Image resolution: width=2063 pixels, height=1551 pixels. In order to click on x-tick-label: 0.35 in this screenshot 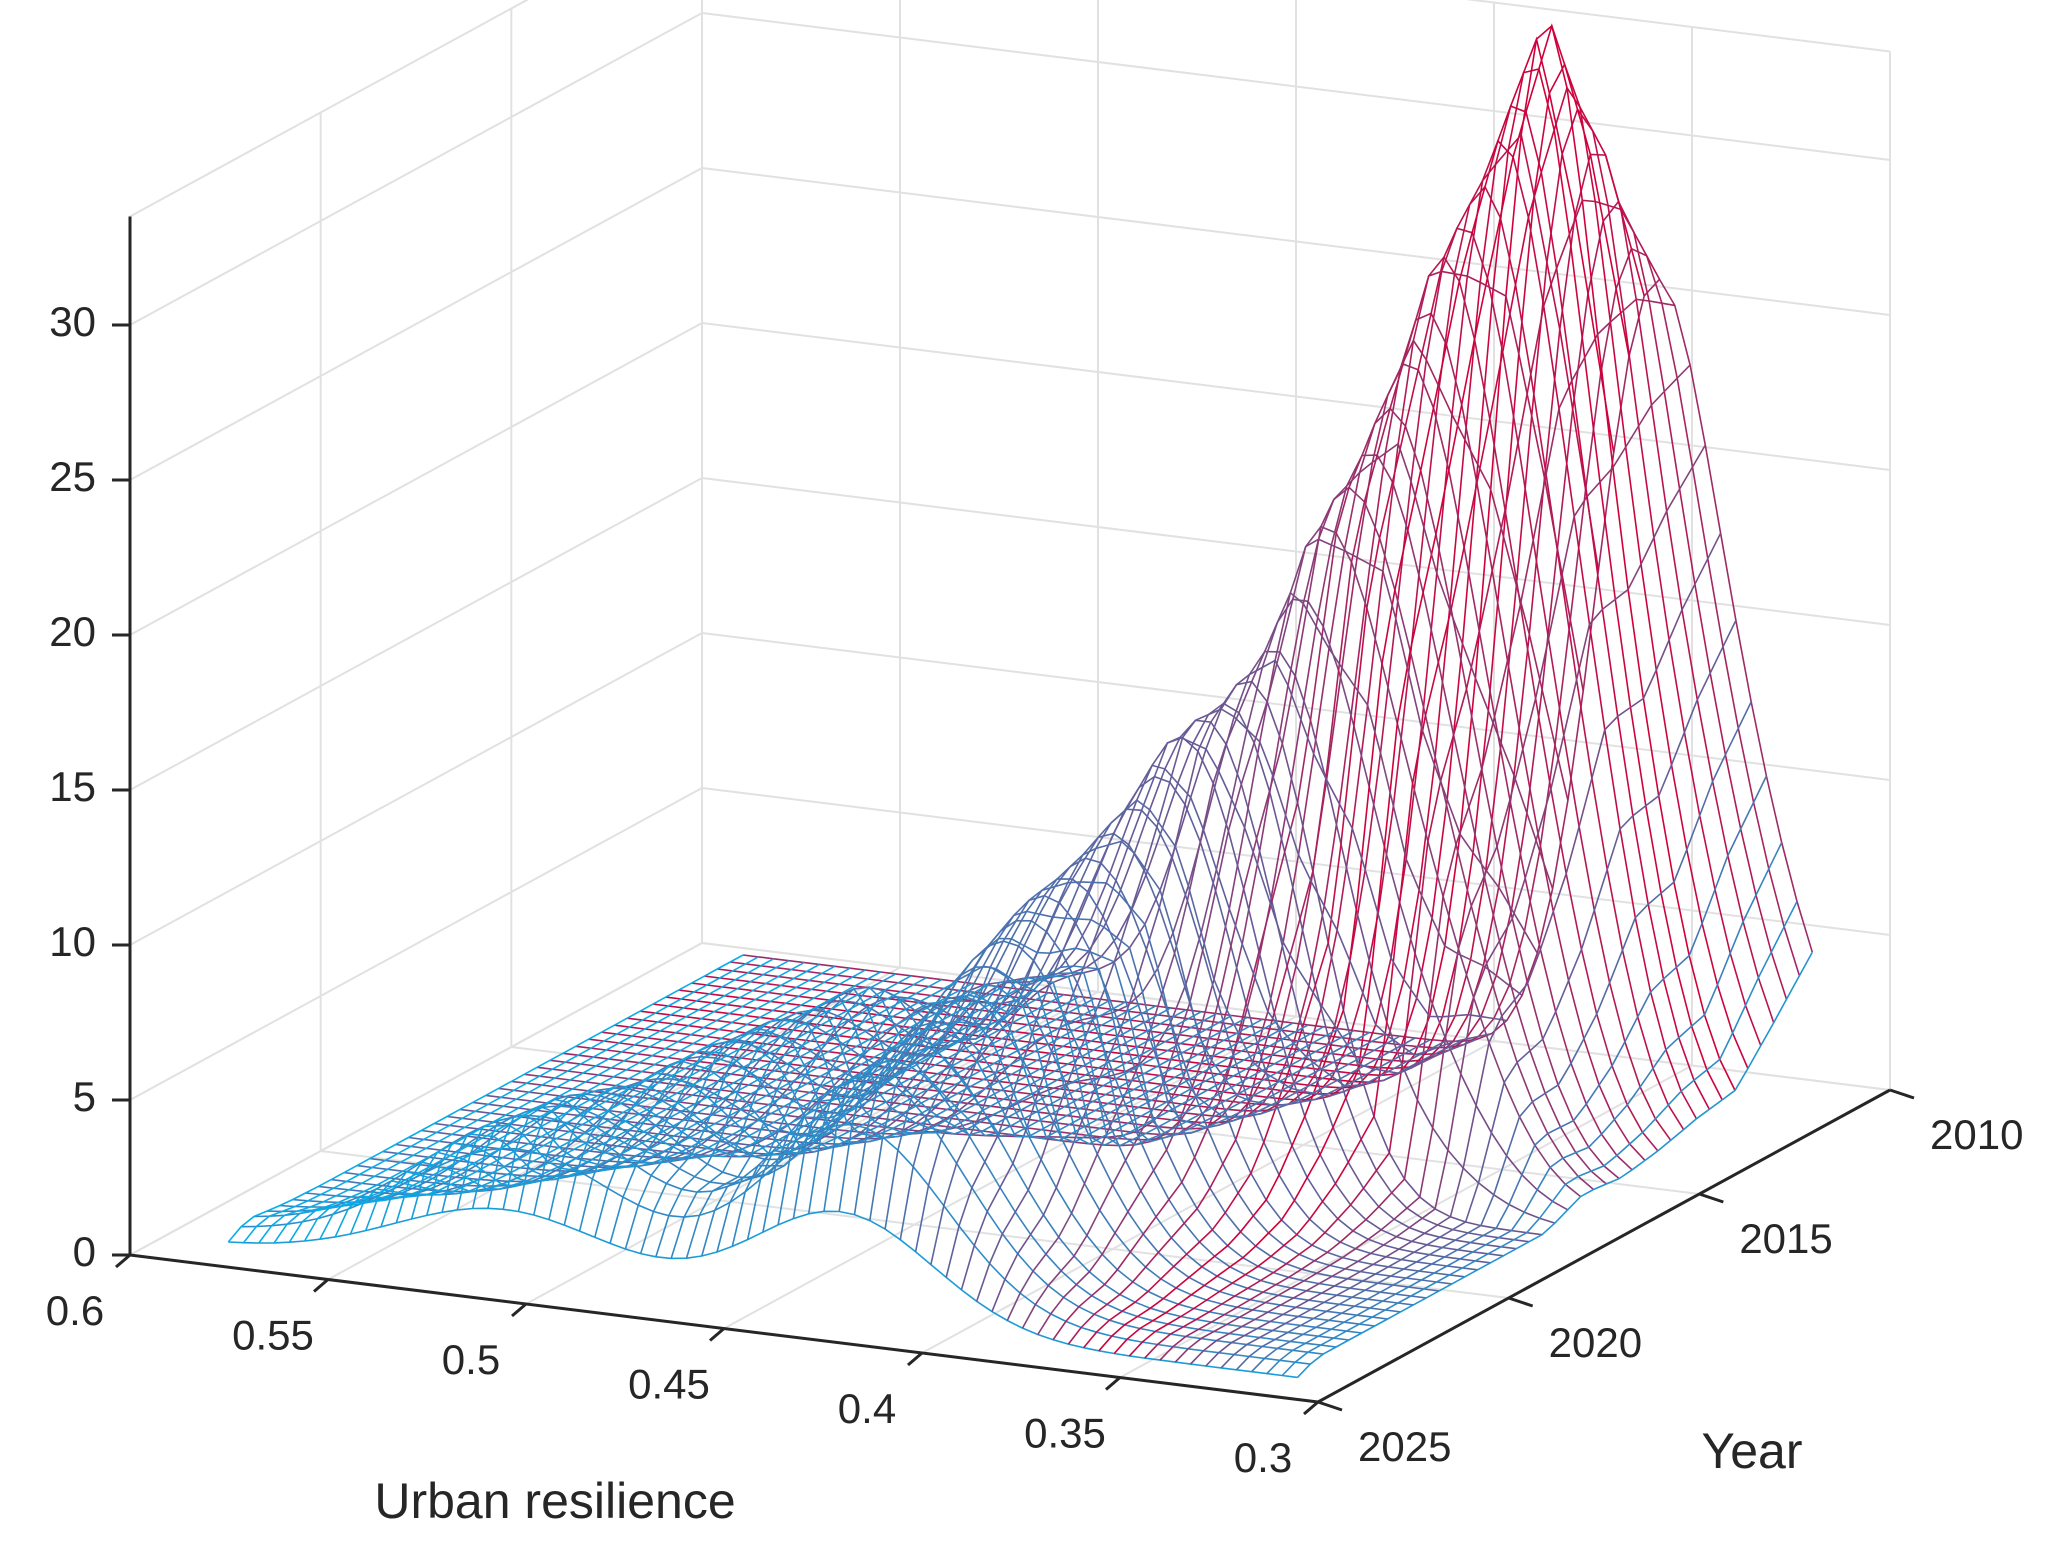, I will do `click(1065, 1433)`.